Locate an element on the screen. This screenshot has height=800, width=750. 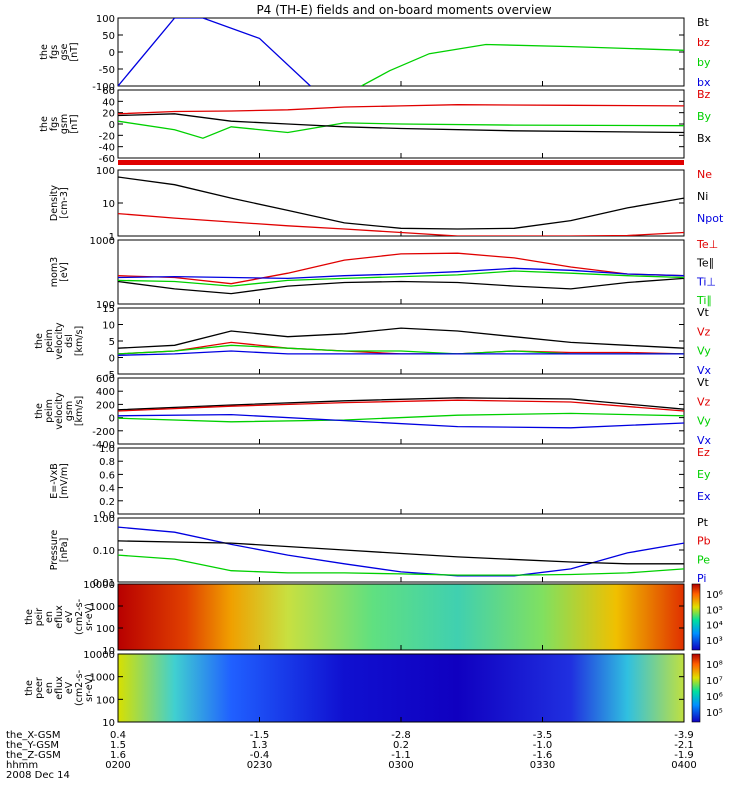
series-Bz is located at coordinates (401, 109).